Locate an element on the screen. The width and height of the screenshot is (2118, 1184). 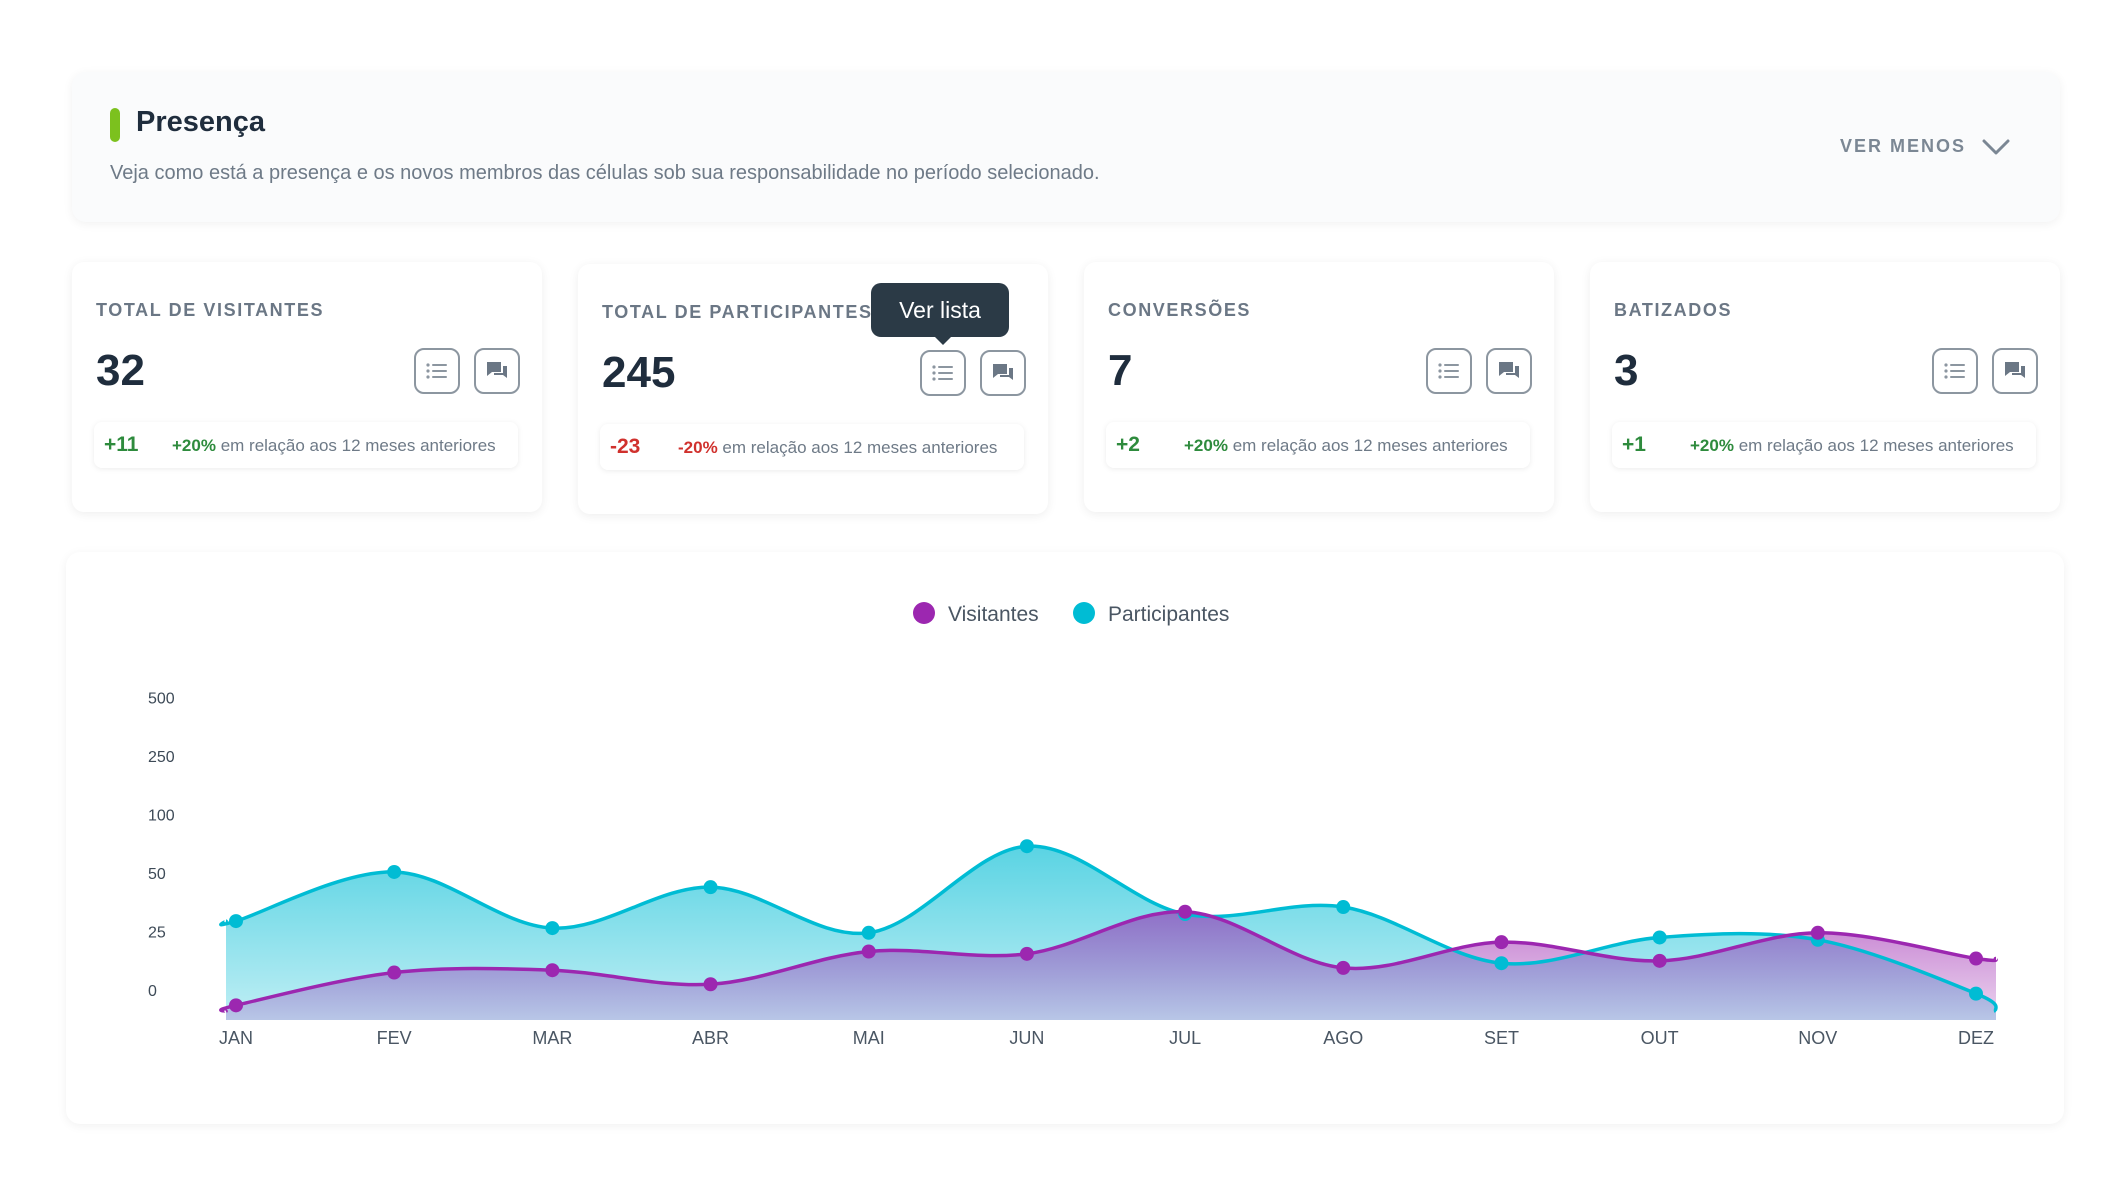
point-visitantes-mai is located at coordinates (868, 951).